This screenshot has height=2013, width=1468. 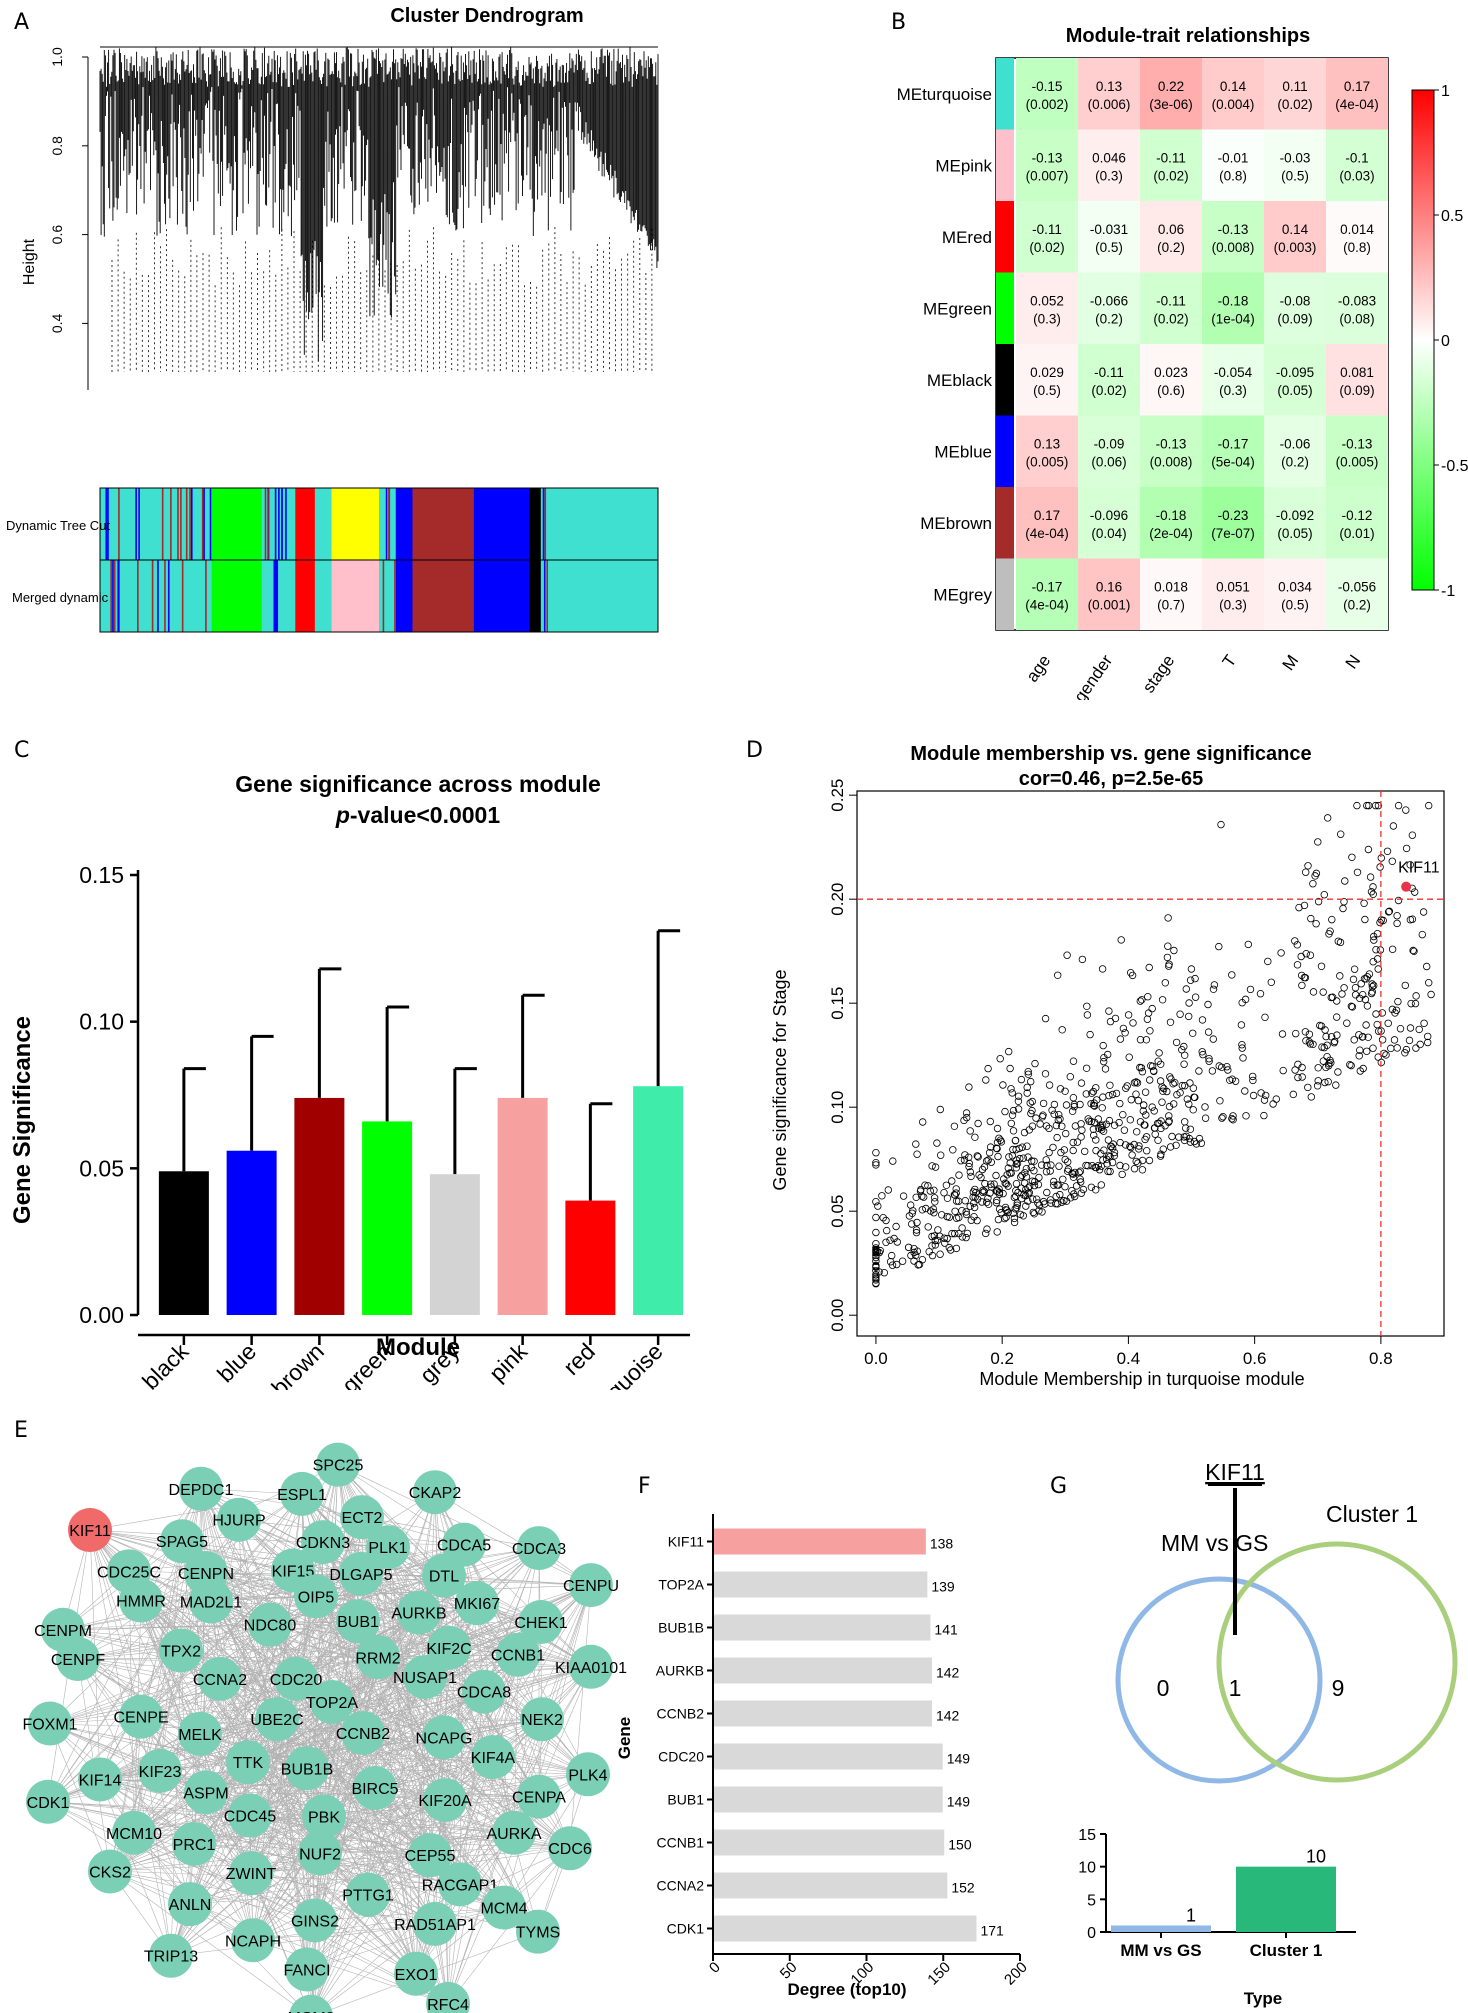 I want to click on venn-pointer-label: KIF11, so click(x=1235, y=1472).